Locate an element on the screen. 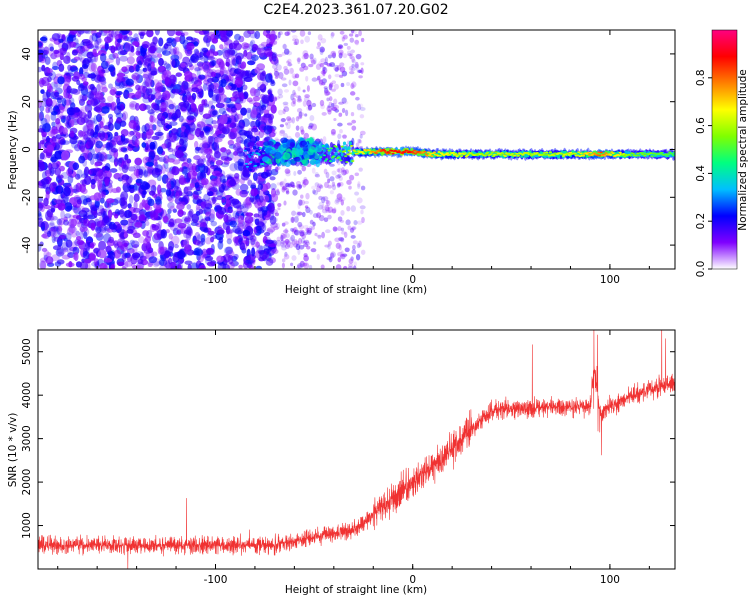  y-tick-label-1: 2000 is located at coordinates (27, 482).